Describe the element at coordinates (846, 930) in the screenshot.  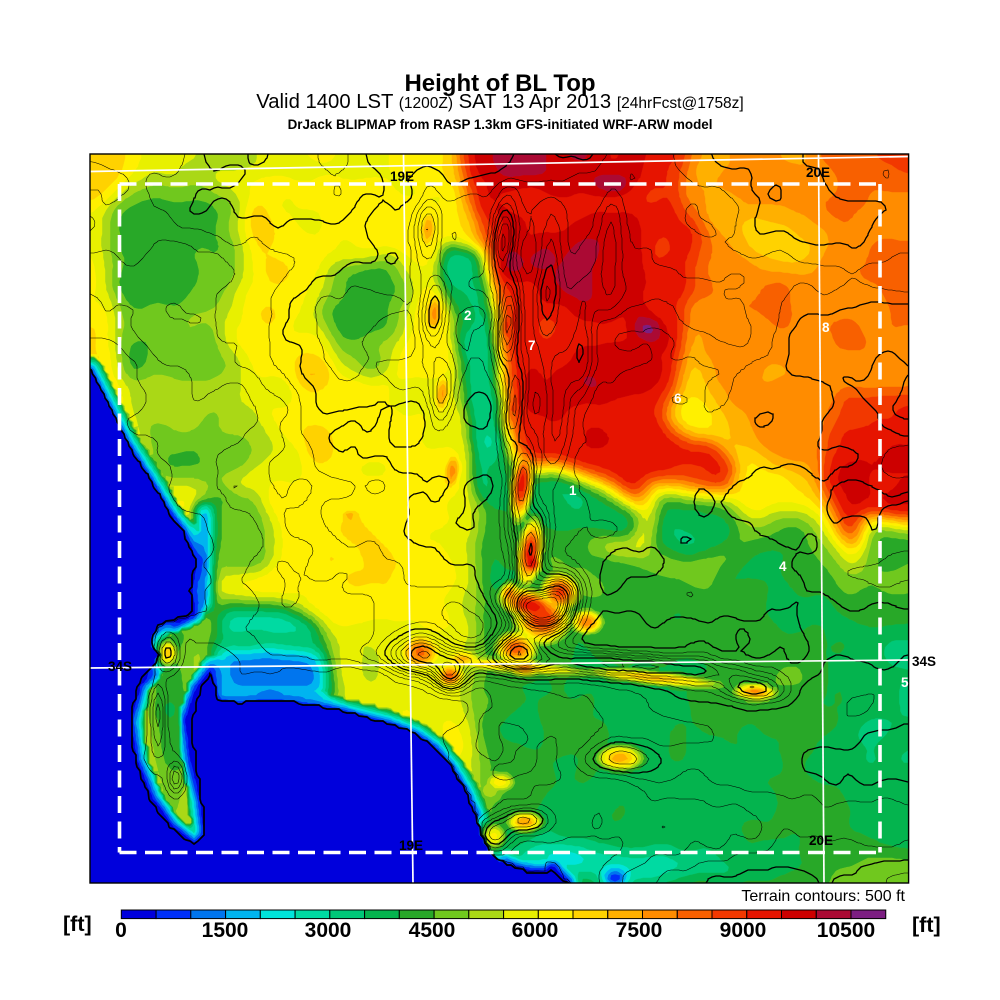
I see `svg-text: 10500` at that location.